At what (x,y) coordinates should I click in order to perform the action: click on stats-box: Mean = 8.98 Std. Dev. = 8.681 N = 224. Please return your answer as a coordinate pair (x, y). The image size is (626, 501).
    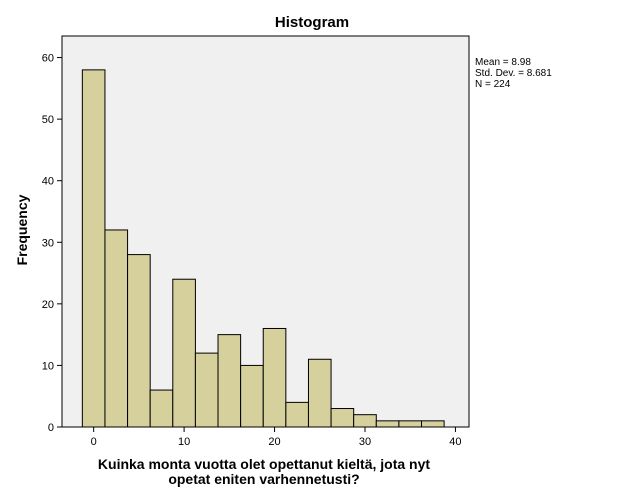
    Looking at the image, I should click on (513, 73).